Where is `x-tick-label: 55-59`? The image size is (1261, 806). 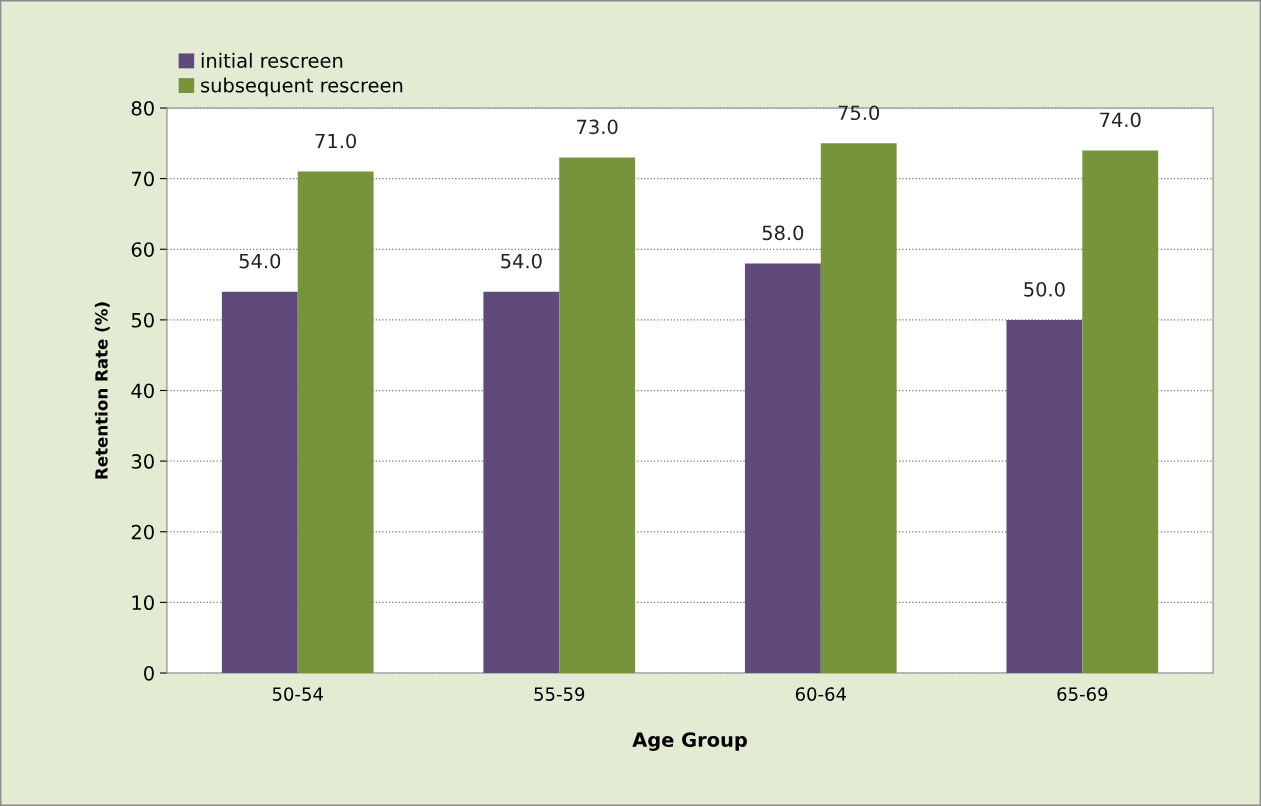 x-tick-label: 55-59 is located at coordinates (559, 694).